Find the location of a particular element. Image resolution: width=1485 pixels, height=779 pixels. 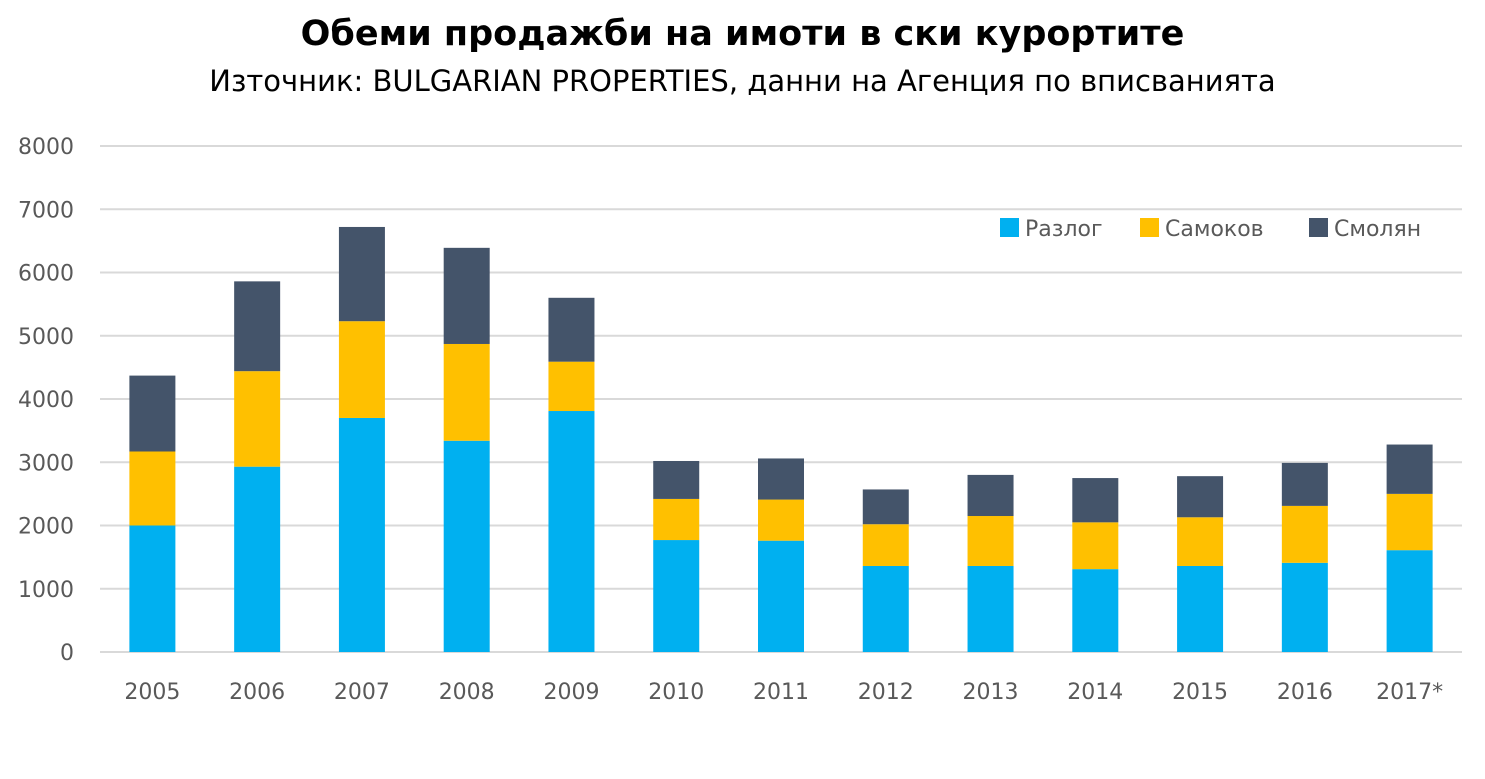

y-tick-label: 4000 is located at coordinates (46, 400).